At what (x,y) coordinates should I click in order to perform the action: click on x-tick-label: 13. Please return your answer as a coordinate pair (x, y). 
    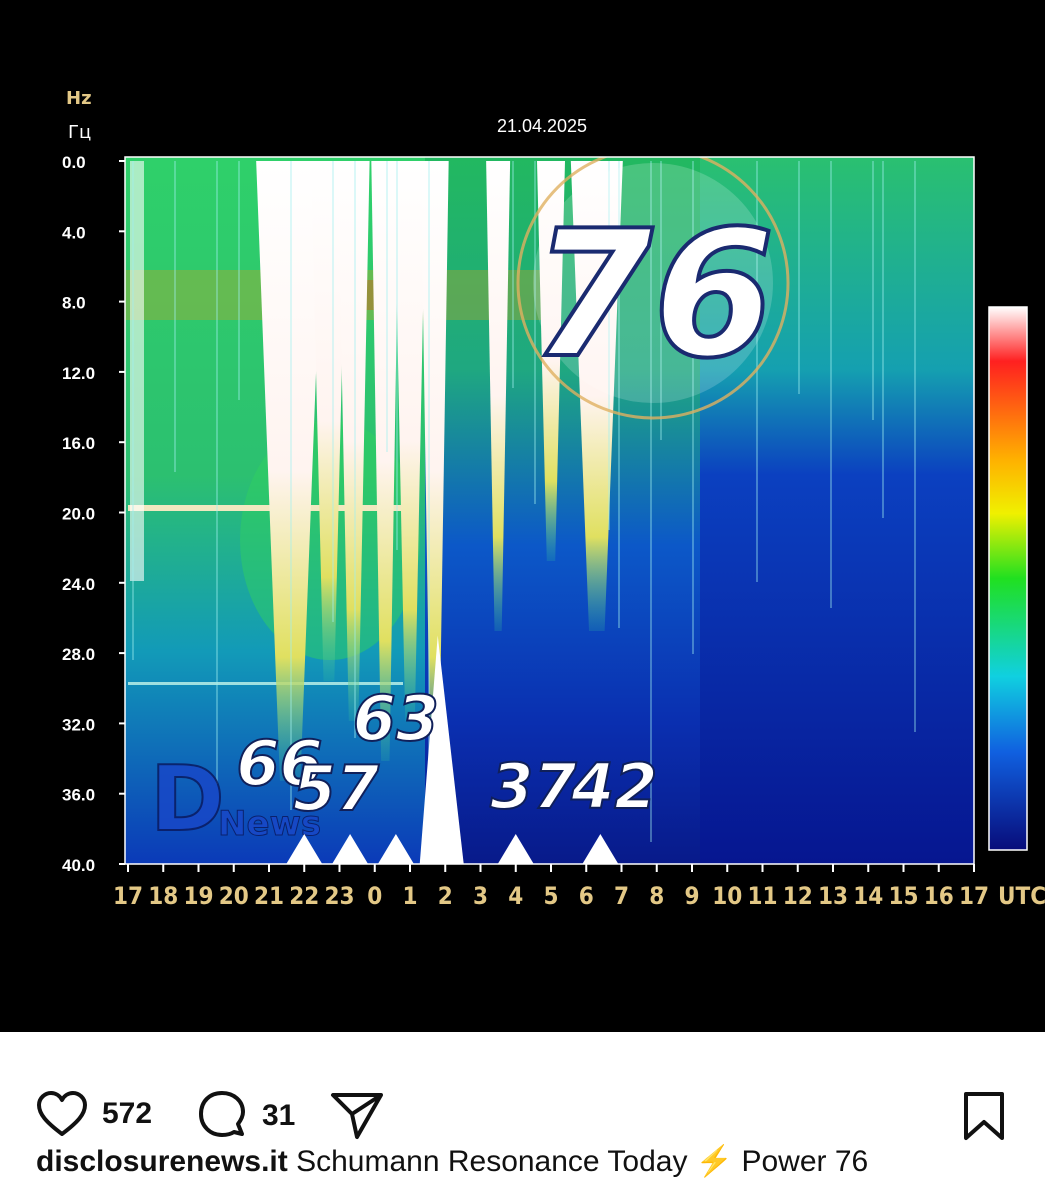
    Looking at the image, I should click on (833, 896).